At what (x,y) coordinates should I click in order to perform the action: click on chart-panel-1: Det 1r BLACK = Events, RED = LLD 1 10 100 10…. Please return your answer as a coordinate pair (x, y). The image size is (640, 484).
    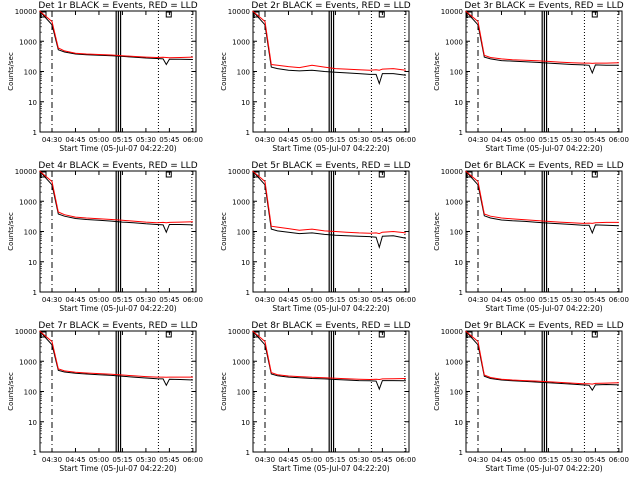
    Looking at the image, I should click on (105, 77).